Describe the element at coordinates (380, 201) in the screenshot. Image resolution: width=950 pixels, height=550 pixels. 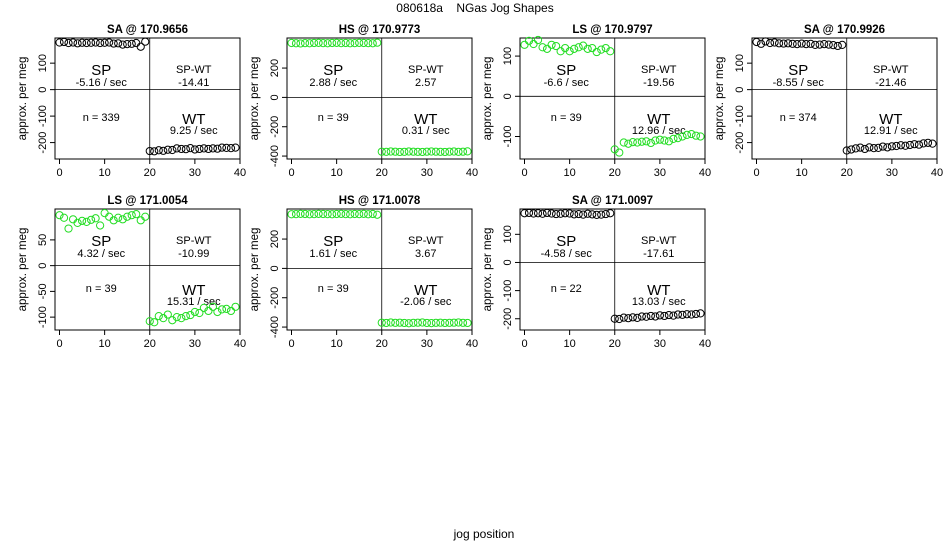
I see `panel-title: HS @ 171.0078` at that location.